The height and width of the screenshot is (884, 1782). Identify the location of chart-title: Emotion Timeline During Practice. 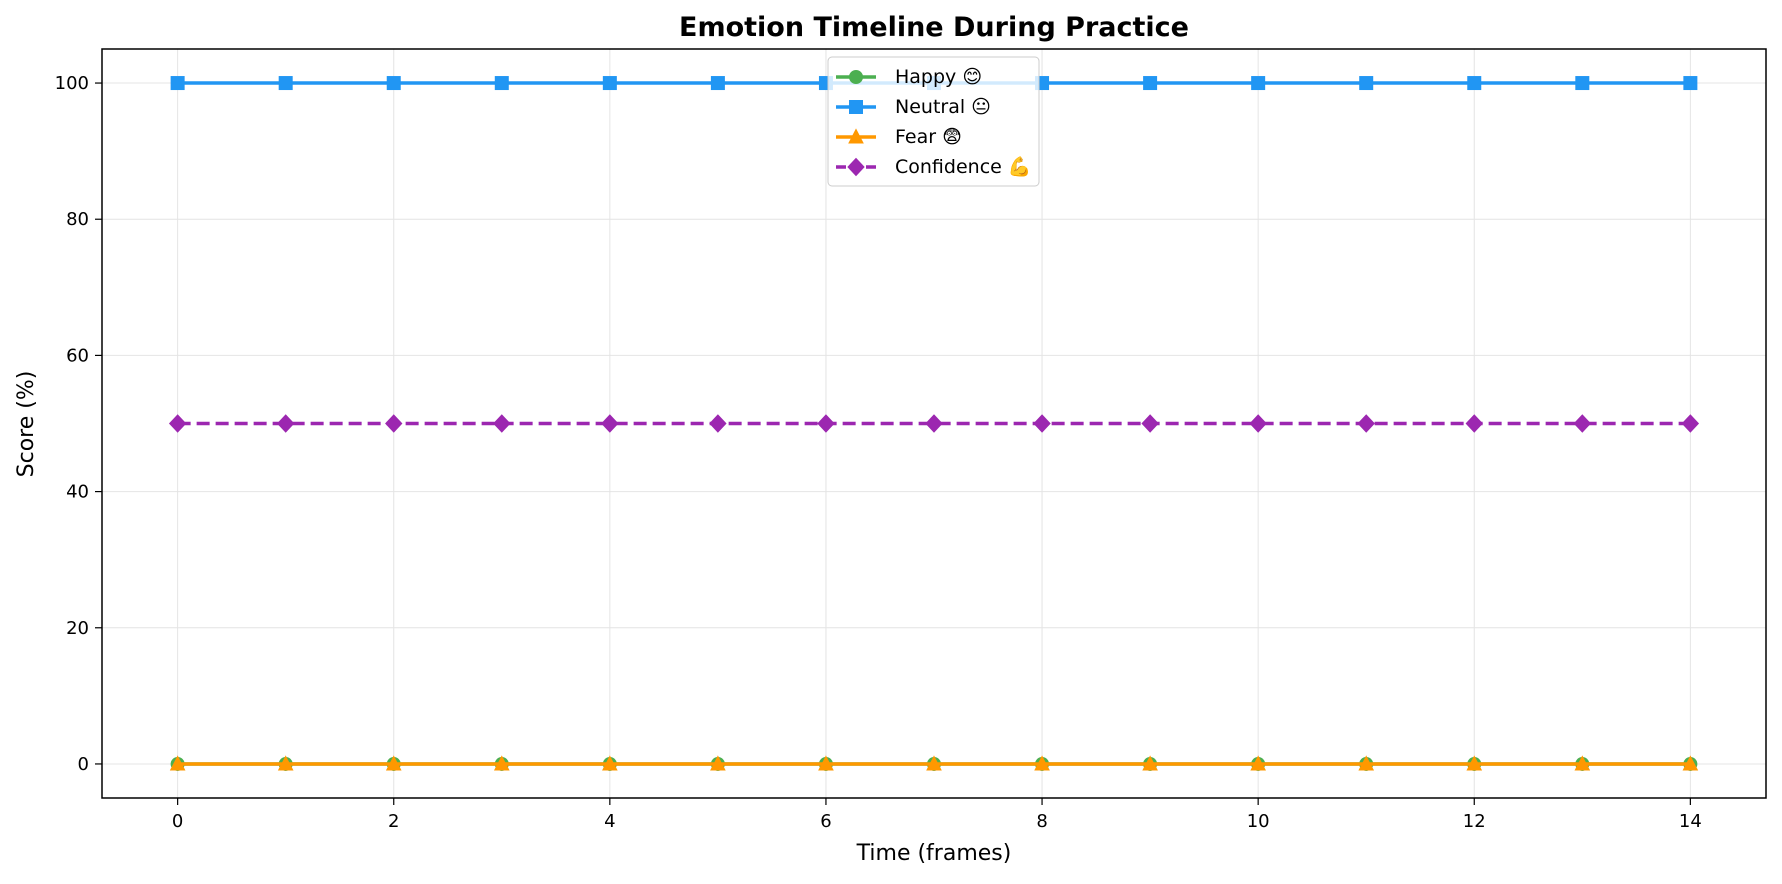
(934, 27).